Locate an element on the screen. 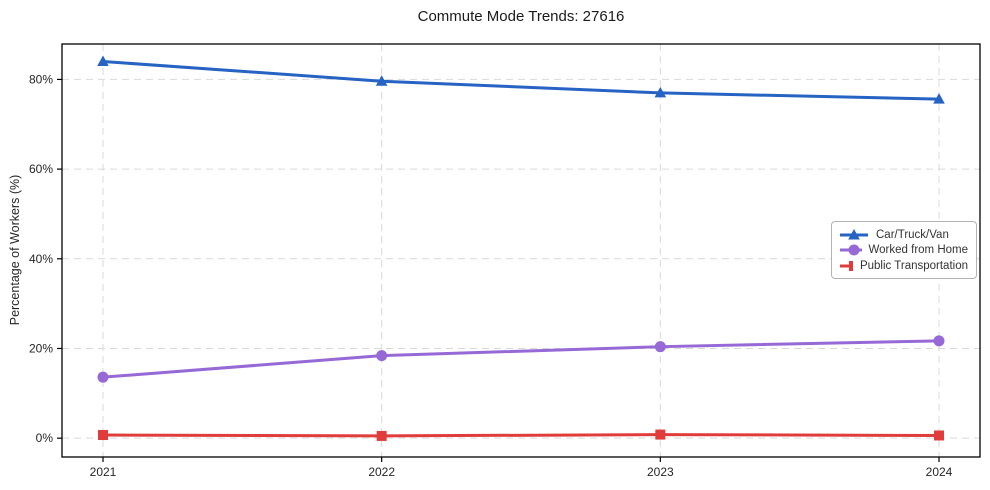  marker-car-truck-van-2022 is located at coordinates (381, 80).